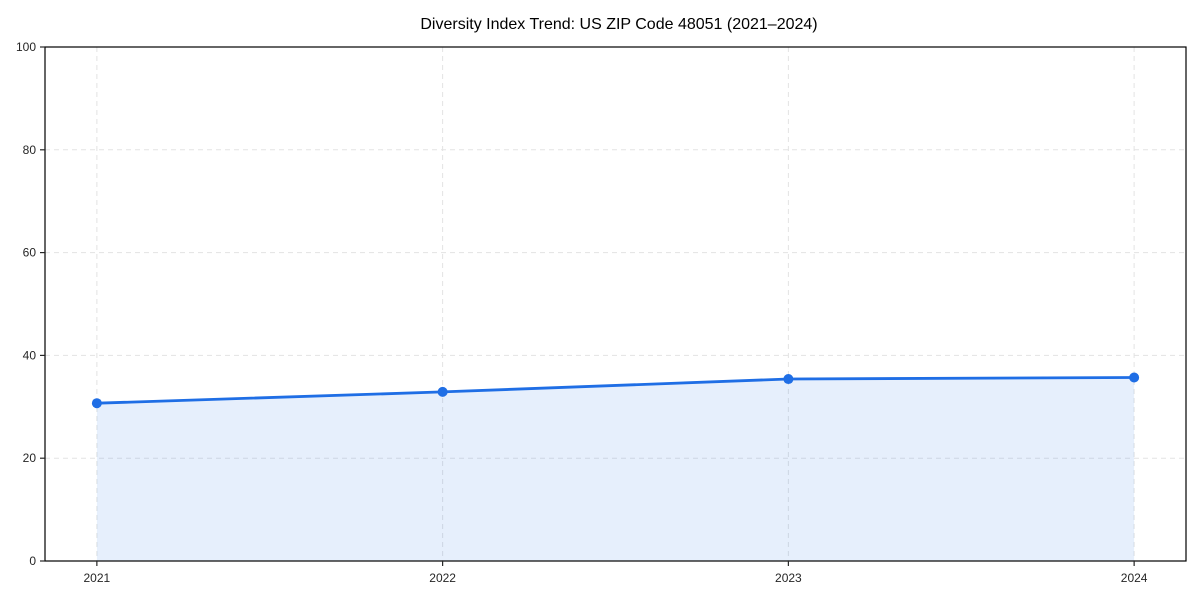 The width and height of the screenshot is (1200, 600). What do you see at coordinates (442, 578) in the screenshot?
I see `x-tick-label-2022: 2022` at bounding box center [442, 578].